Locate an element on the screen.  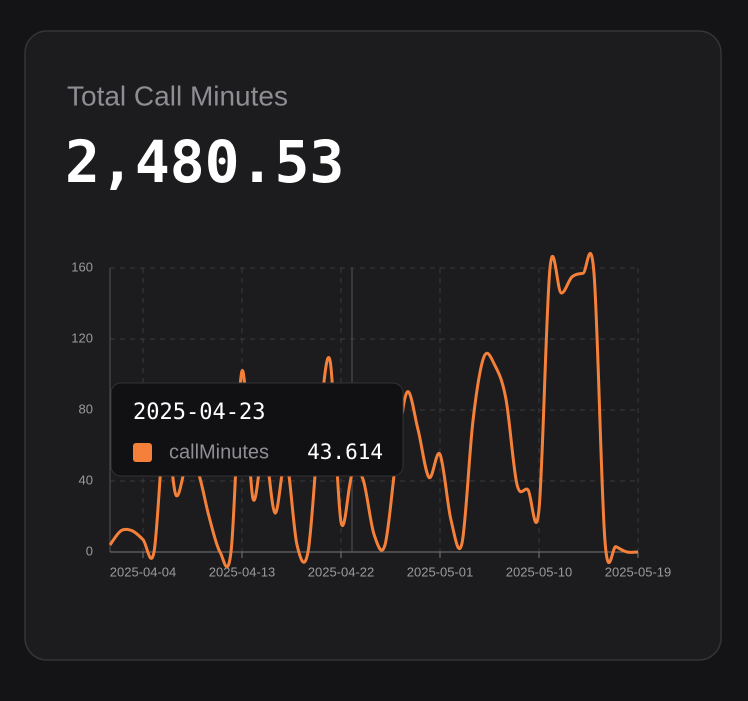
y-tick-label: 40 is located at coordinates (86, 479).